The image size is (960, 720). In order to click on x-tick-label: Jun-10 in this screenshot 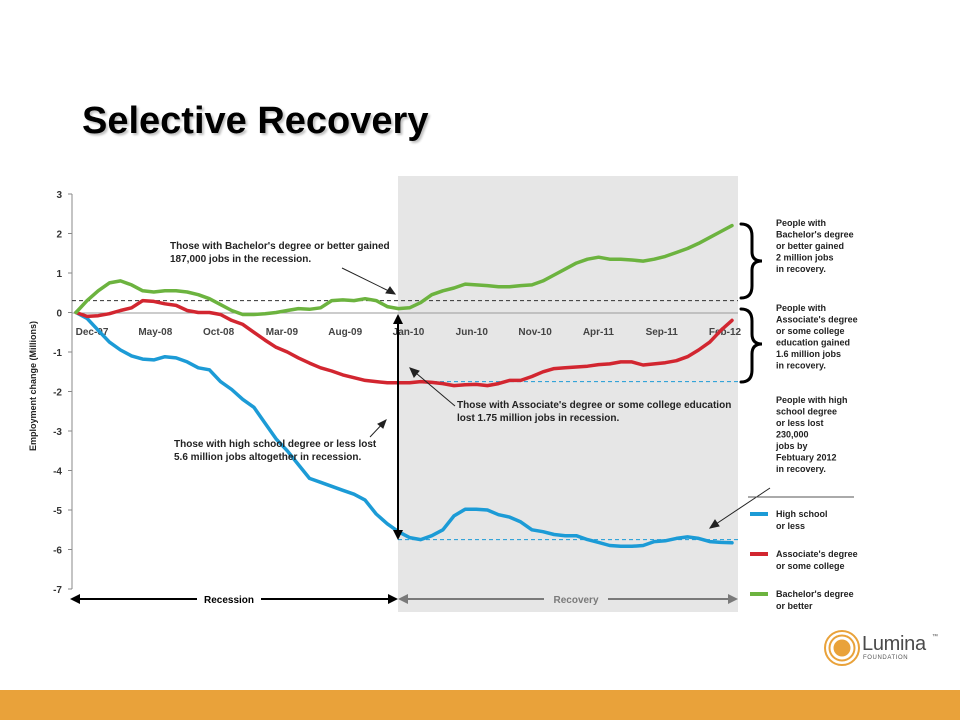, I will do `click(472, 332)`.